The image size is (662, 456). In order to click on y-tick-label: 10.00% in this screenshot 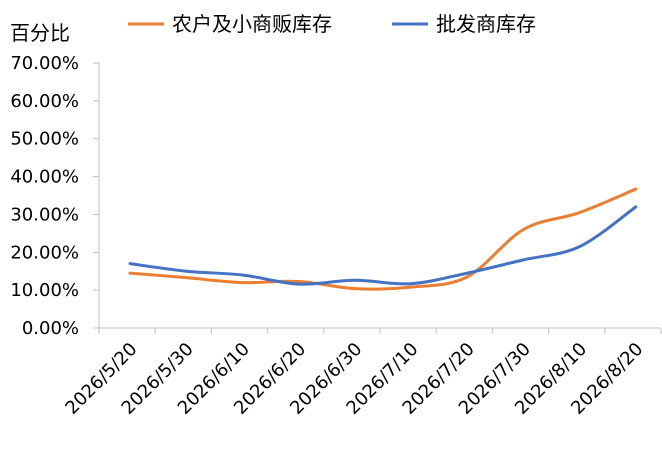, I will do `click(44, 290)`.